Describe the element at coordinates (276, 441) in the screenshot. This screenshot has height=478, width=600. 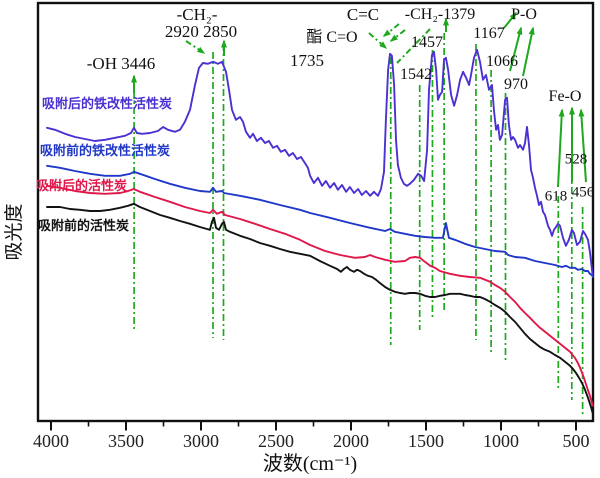
I see `x-tick-label: 2500` at that location.